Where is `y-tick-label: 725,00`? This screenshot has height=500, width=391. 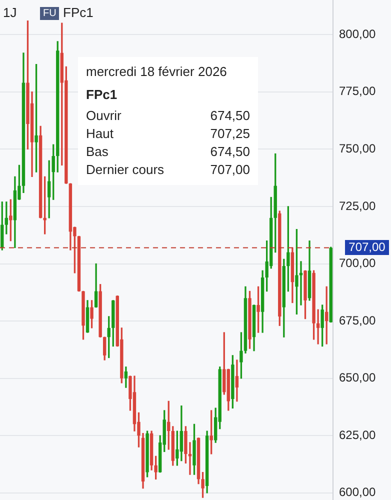
y-tick-label: 725,00 is located at coordinates (357, 205).